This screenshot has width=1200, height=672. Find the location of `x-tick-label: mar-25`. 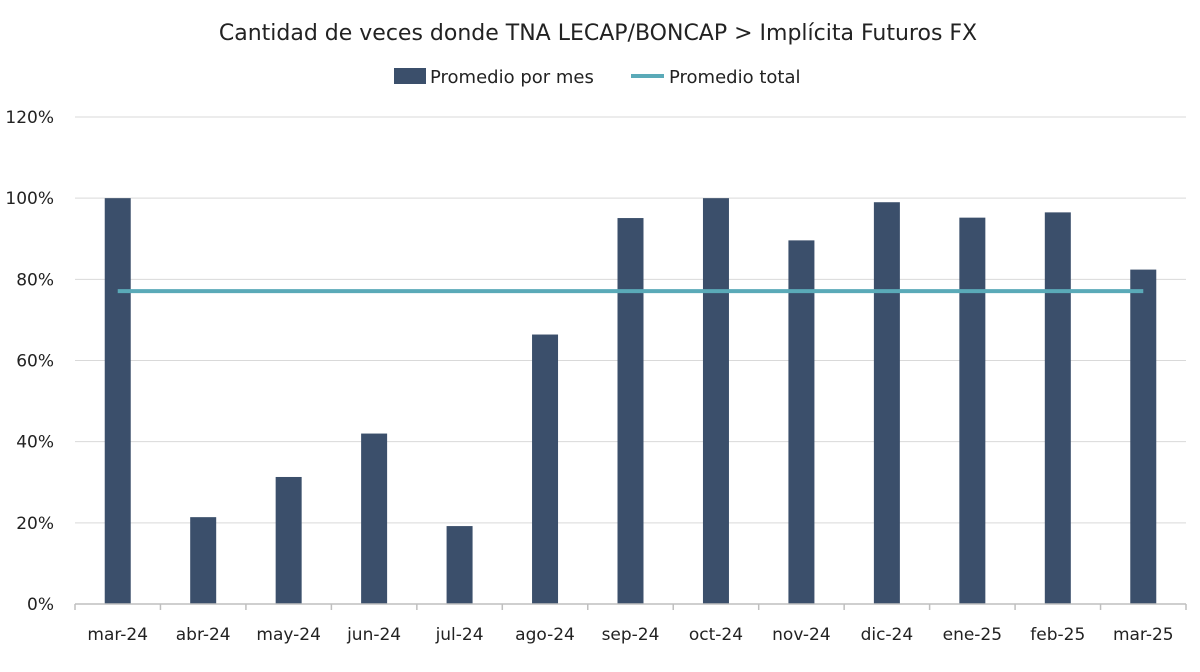

x-tick-label: mar-25 is located at coordinates (1143, 635).